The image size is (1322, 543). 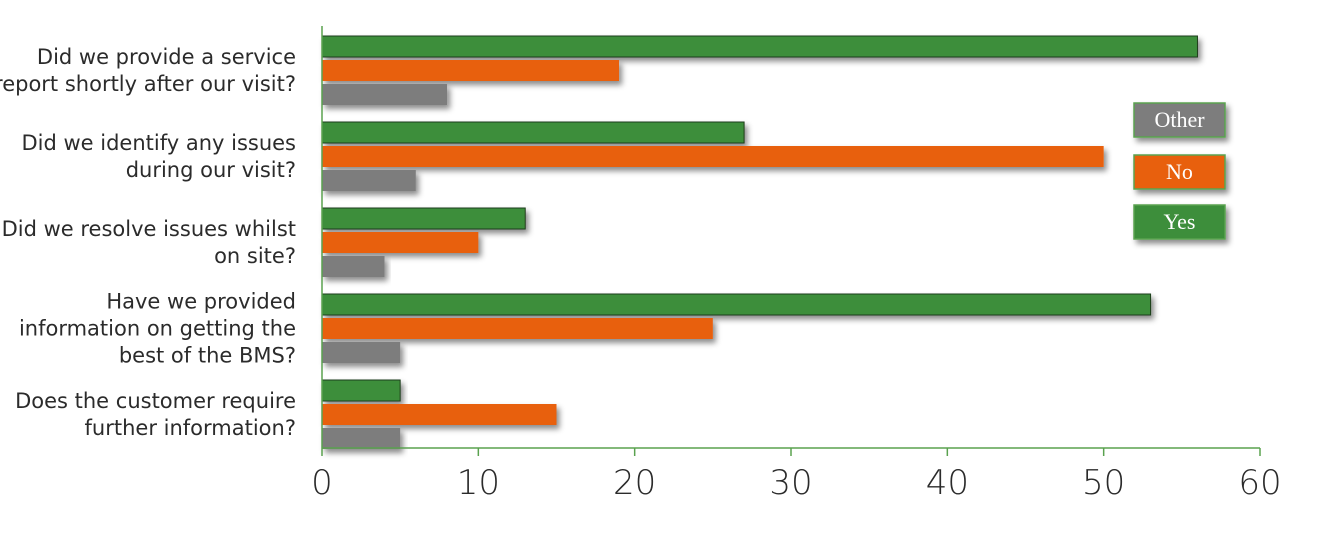 I want to click on legend-label-other: Other, so click(x=1179, y=119).